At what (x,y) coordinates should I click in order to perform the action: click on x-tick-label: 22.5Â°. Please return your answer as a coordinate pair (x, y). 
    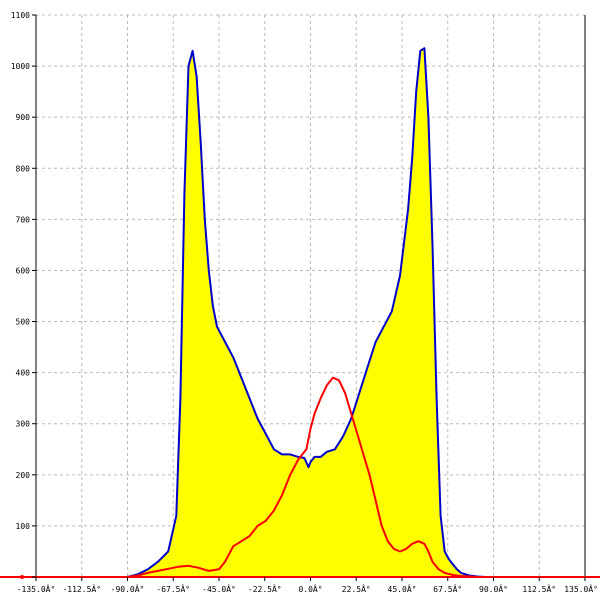
    Looking at the image, I should click on (356, 588).